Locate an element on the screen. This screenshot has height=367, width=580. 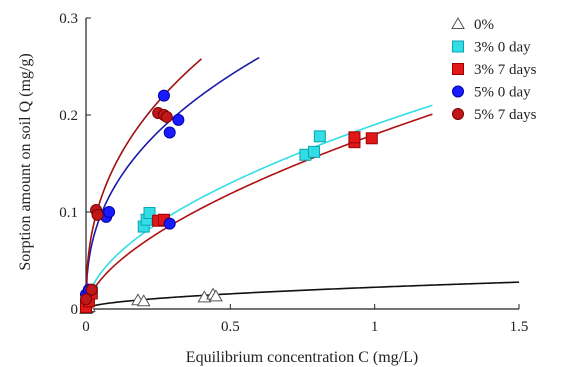
x-tick-label-2: 1 is located at coordinates (375, 327).